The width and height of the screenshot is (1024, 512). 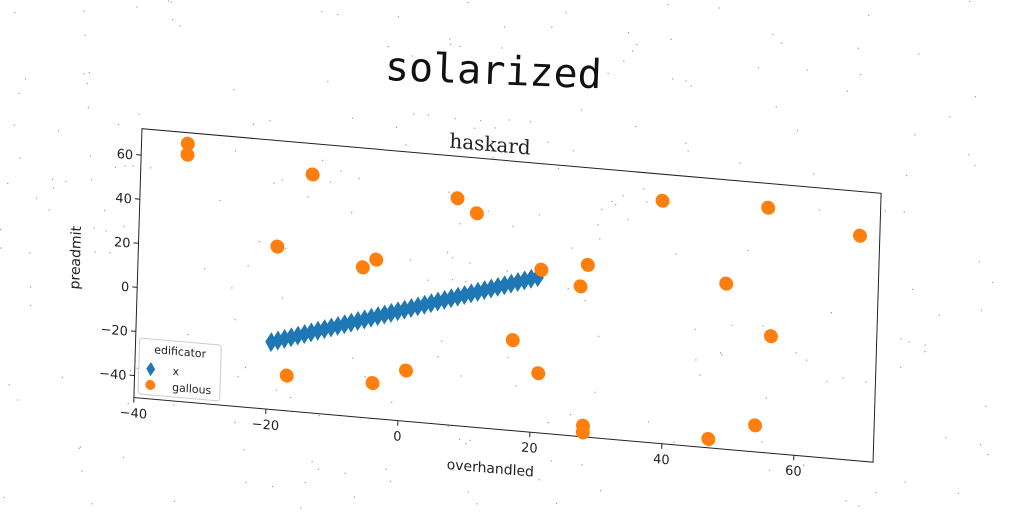 I want to click on legend-box, so click(x=179, y=369).